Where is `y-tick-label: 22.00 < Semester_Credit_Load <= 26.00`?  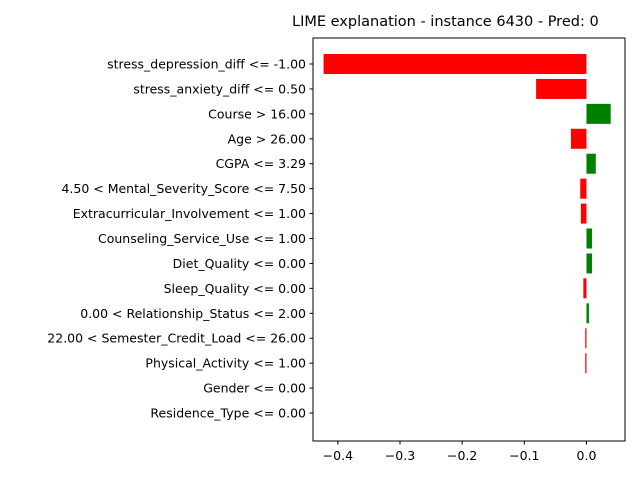 y-tick-label: 22.00 < Semester_Credit_Load <= 26.00 is located at coordinates (176, 338).